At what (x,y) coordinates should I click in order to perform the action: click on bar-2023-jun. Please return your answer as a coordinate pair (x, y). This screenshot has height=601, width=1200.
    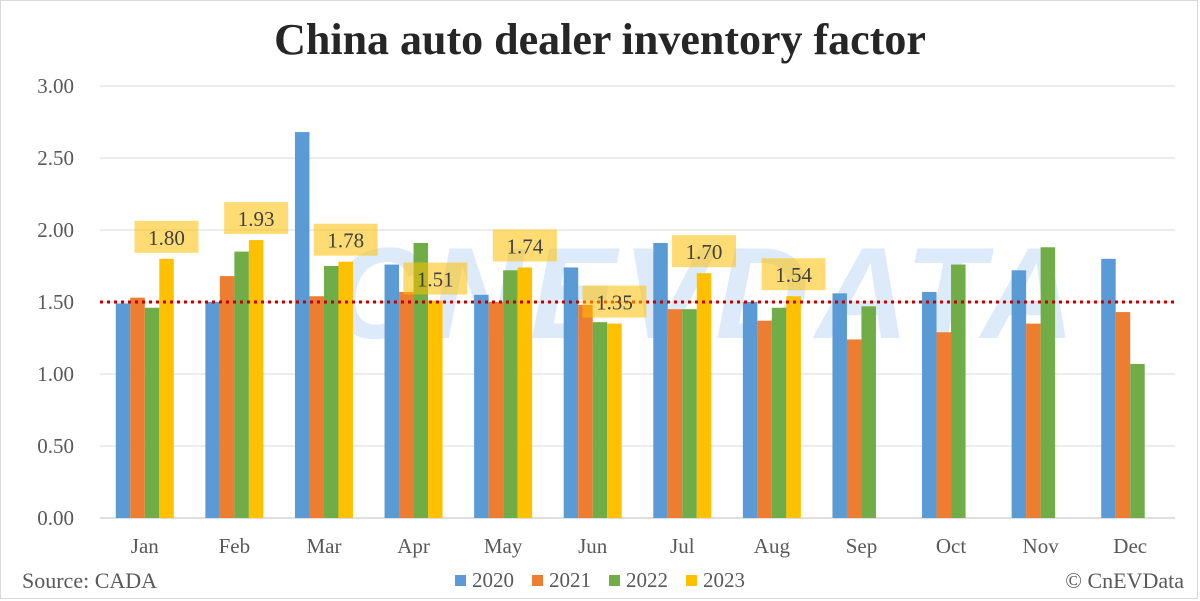
    Looking at the image, I should click on (614, 420).